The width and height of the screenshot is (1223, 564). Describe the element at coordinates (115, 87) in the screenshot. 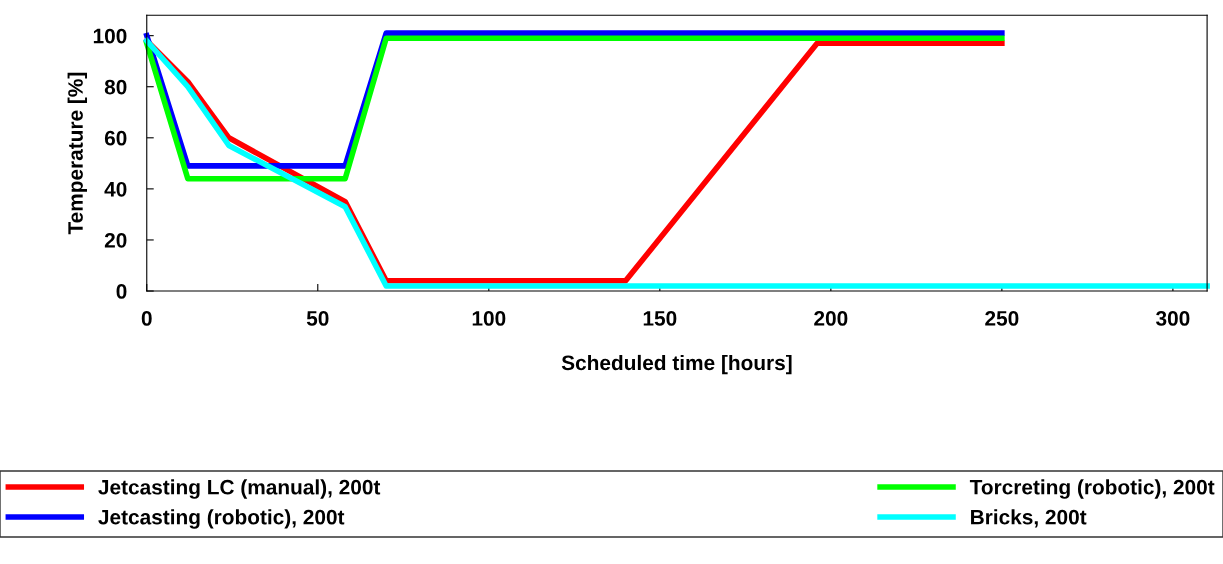

I see `y-tick-label: 80` at that location.